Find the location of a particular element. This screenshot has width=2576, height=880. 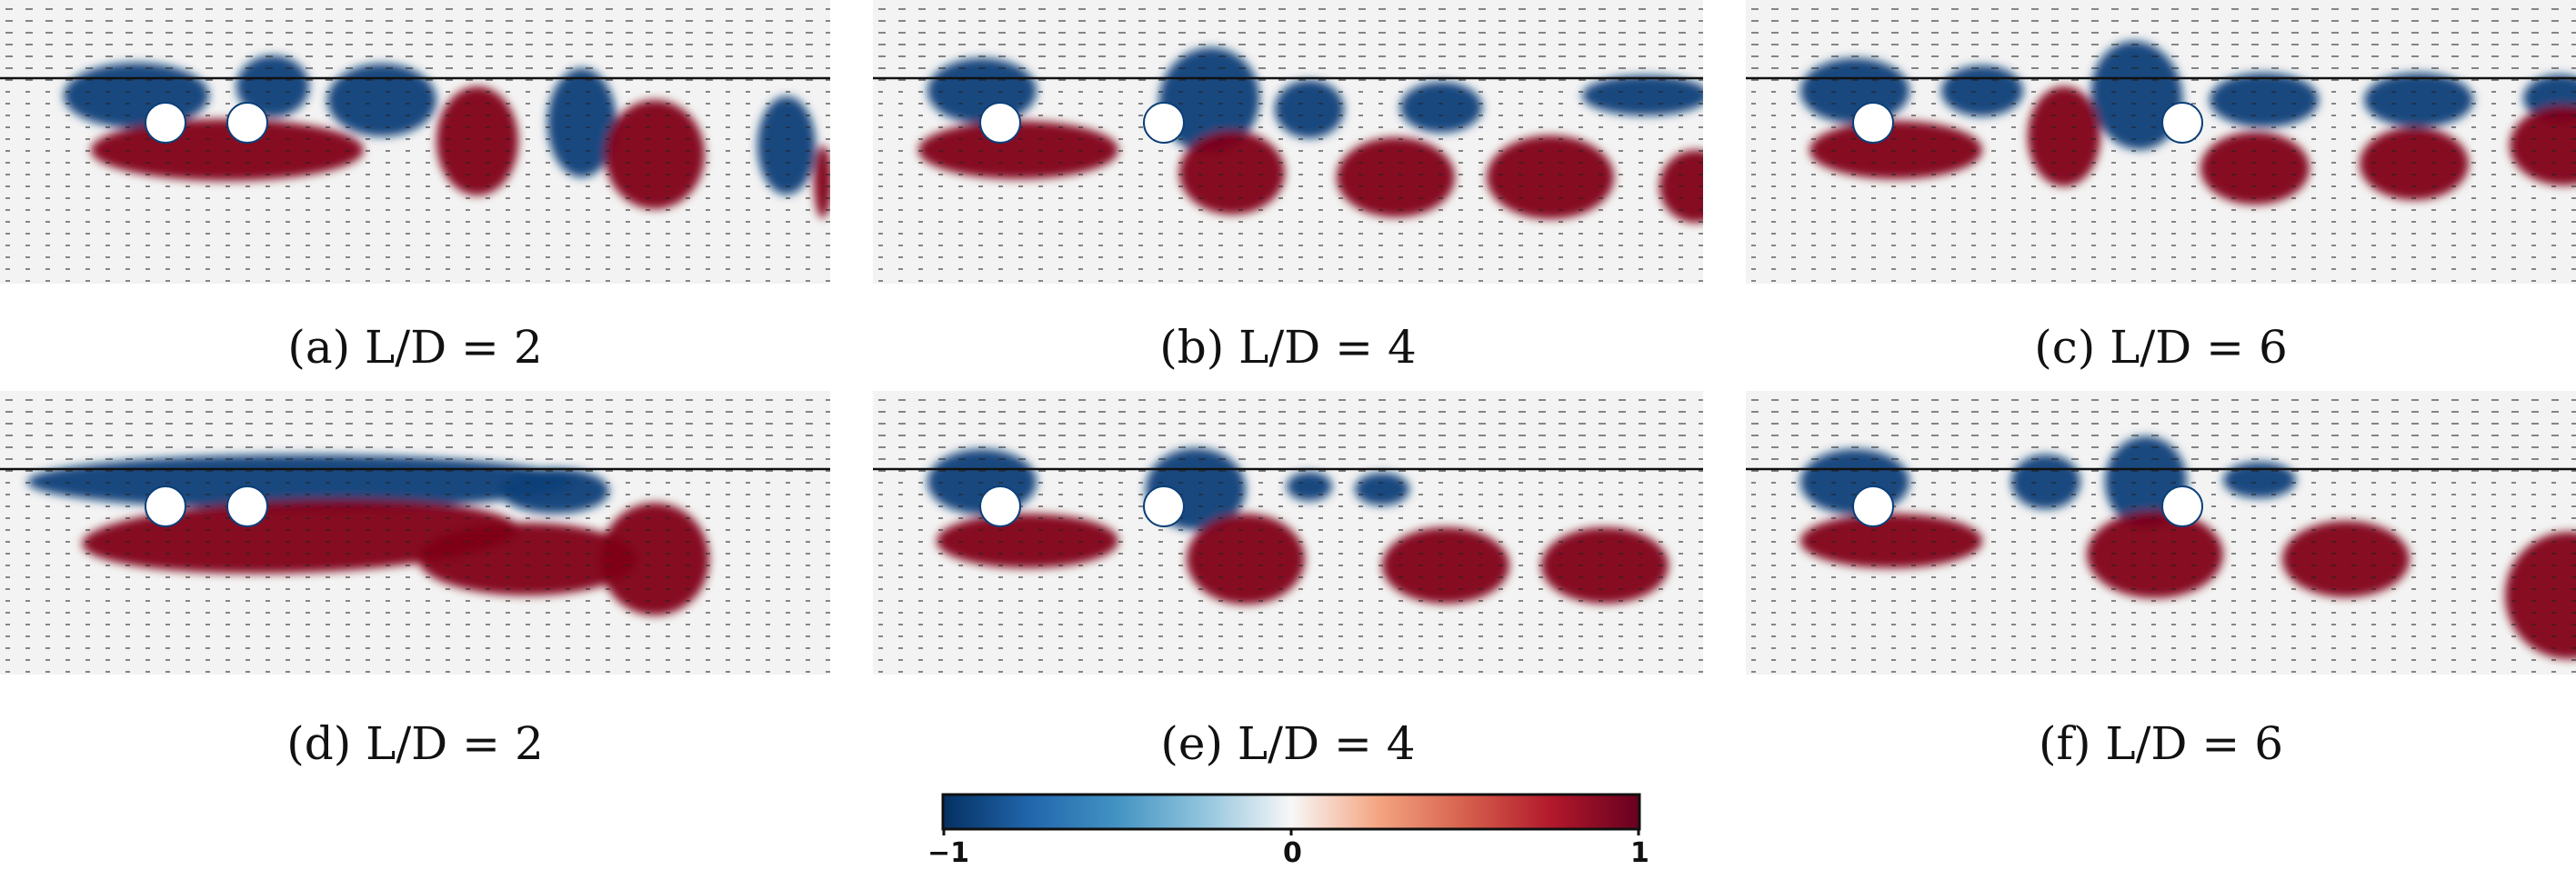

panel-f-vorticity-field is located at coordinates (2161, 533).